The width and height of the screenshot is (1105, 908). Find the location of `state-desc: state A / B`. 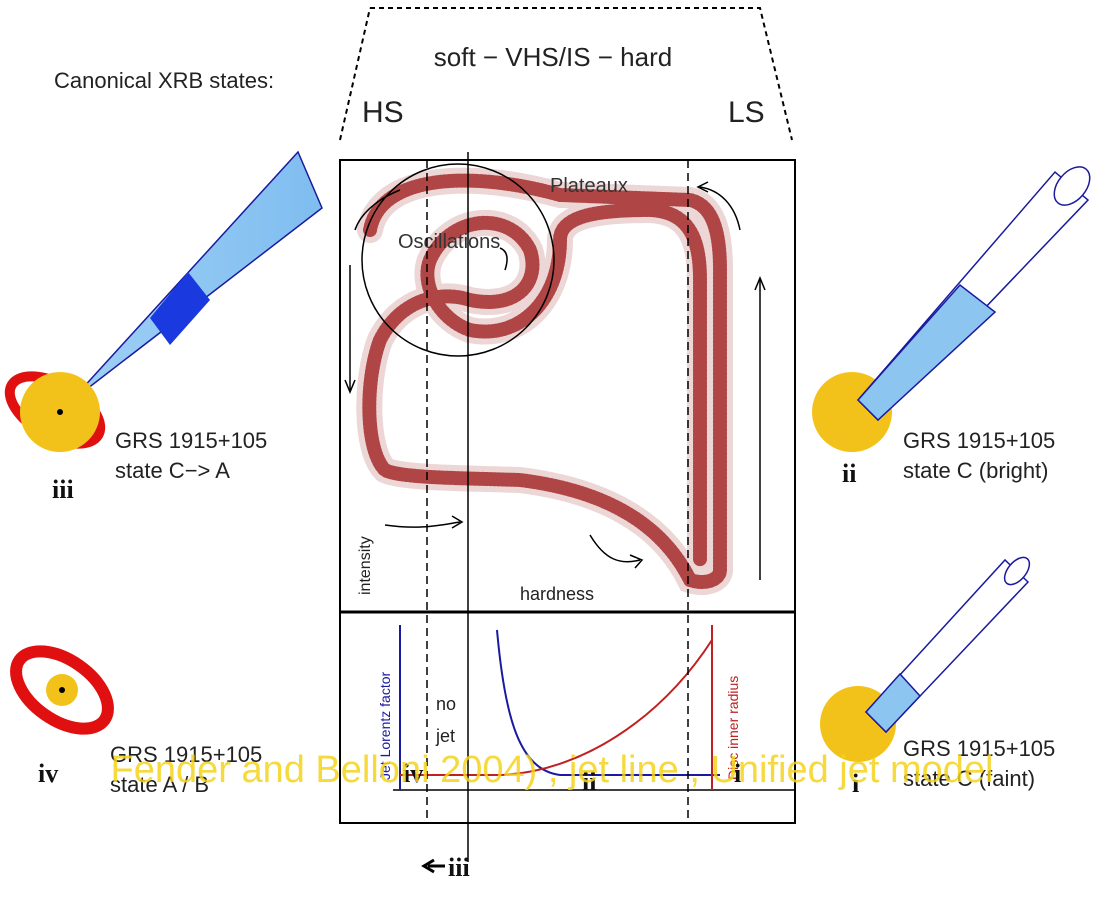

state-desc: state A / B is located at coordinates (159, 784).